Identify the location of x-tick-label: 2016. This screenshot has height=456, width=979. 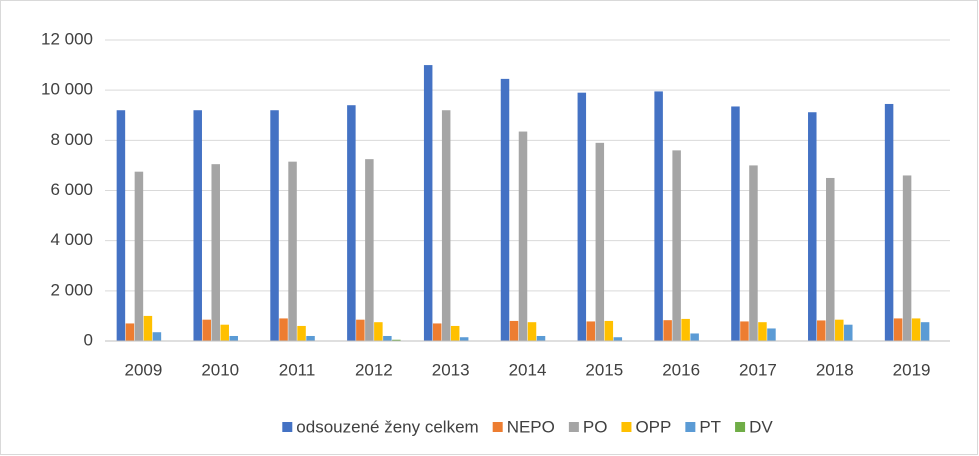
(681, 369).